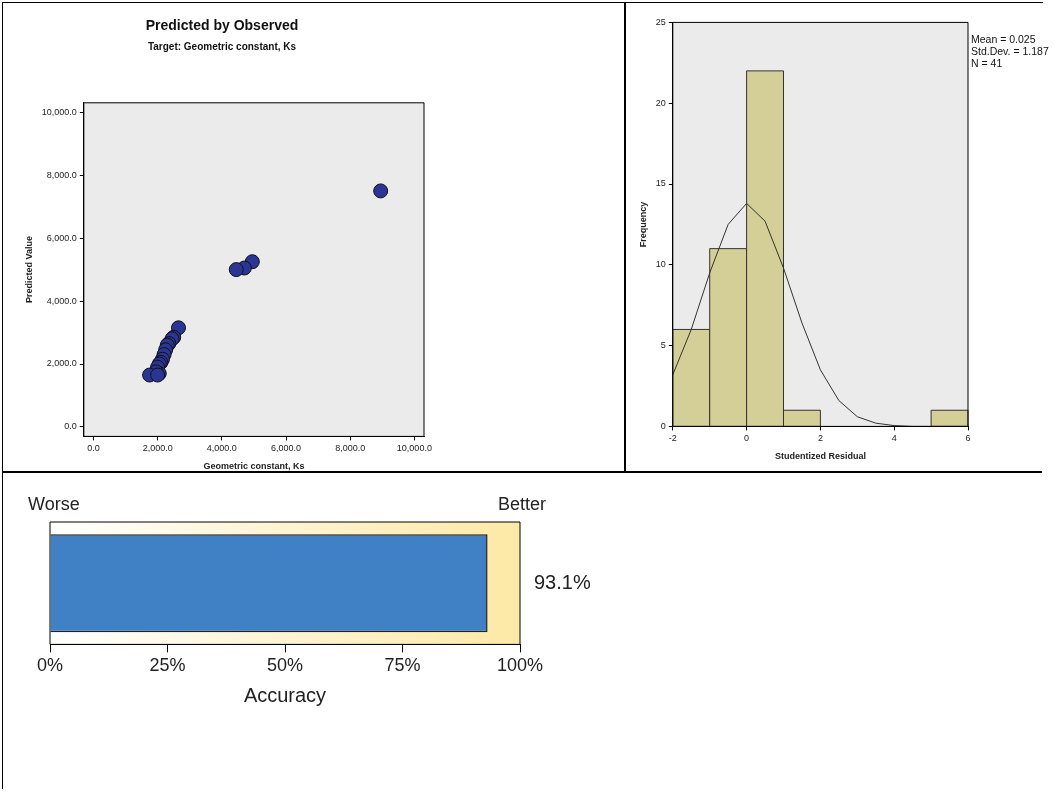 The width and height of the screenshot is (1054, 798). What do you see at coordinates (286, 448) in the screenshot?
I see `x-tick-label: 6,000.0` at bounding box center [286, 448].